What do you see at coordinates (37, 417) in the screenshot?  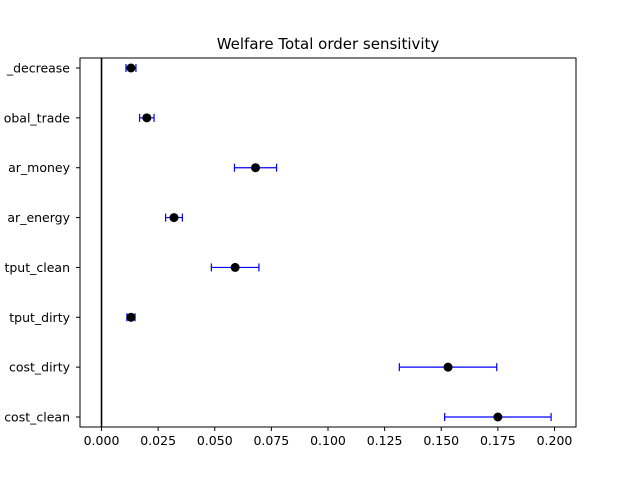 I see `y-tick-label: cost_clean` at bounding box center [37, 417].